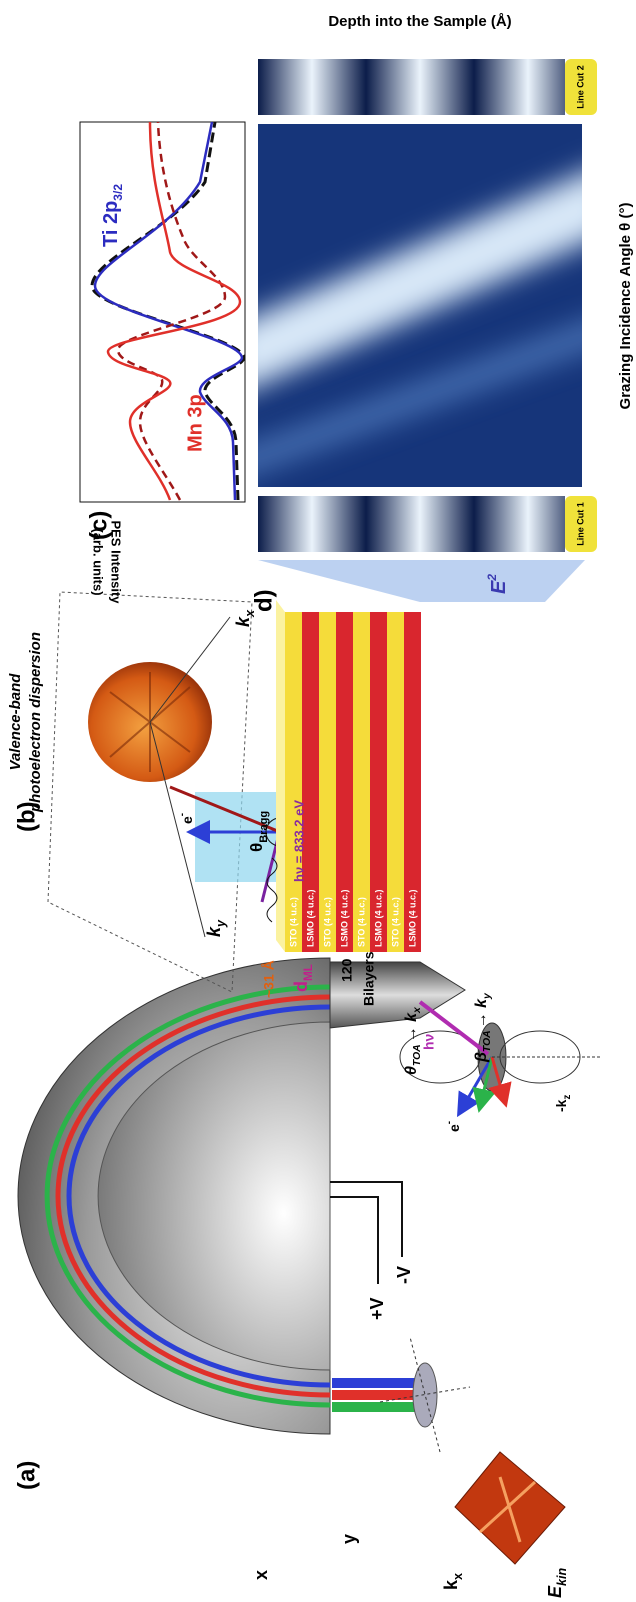 The height and width of the screenshot is (1602, 636). Describe the element at coordinates (35, 722) in the screenshot. I see `panel-title: photoelectron dispersion` at that location.